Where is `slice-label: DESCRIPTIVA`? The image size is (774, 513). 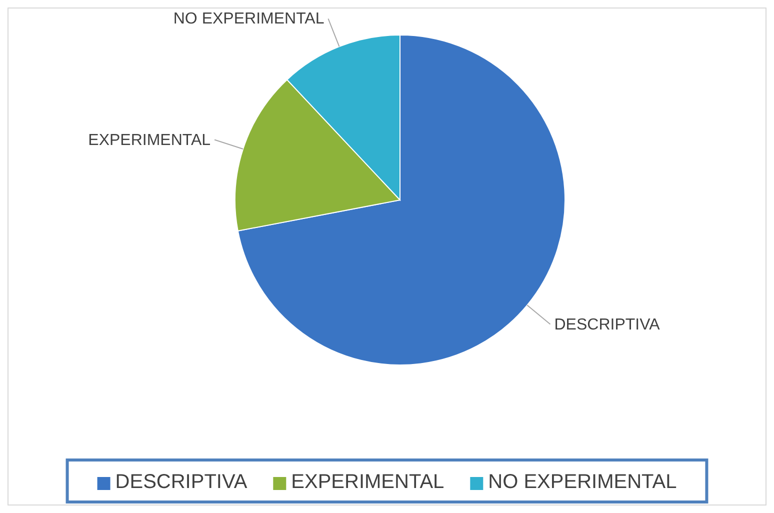
slice-label: DESCRIPTIVA is located at coordinates (607, 325).